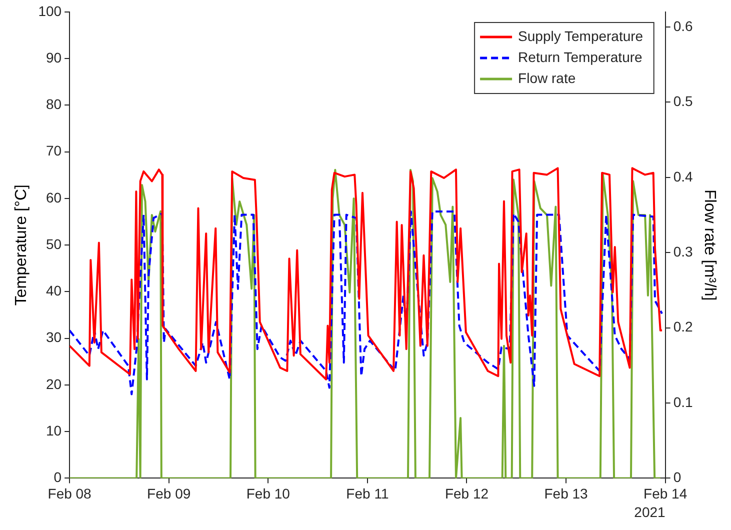  What do you see at coordinates (54, 337) in the screenshot?
I see `y-tick-label: 30` at bounding box center [54, 337].